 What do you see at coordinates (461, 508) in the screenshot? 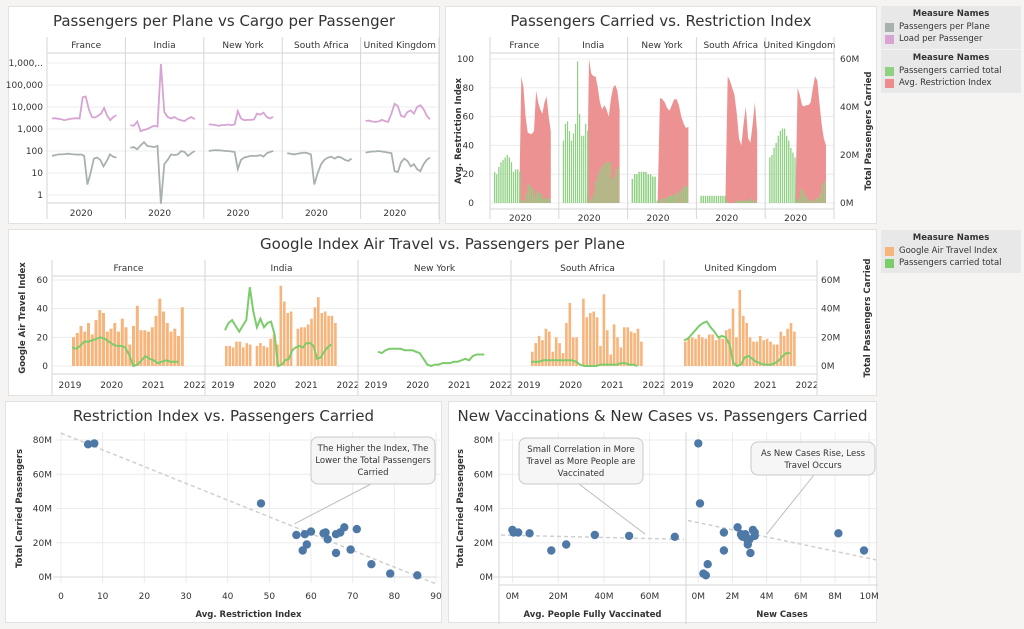
I see `y-axis-label: Total Carried Passengers` at bounding box center [461, 508].